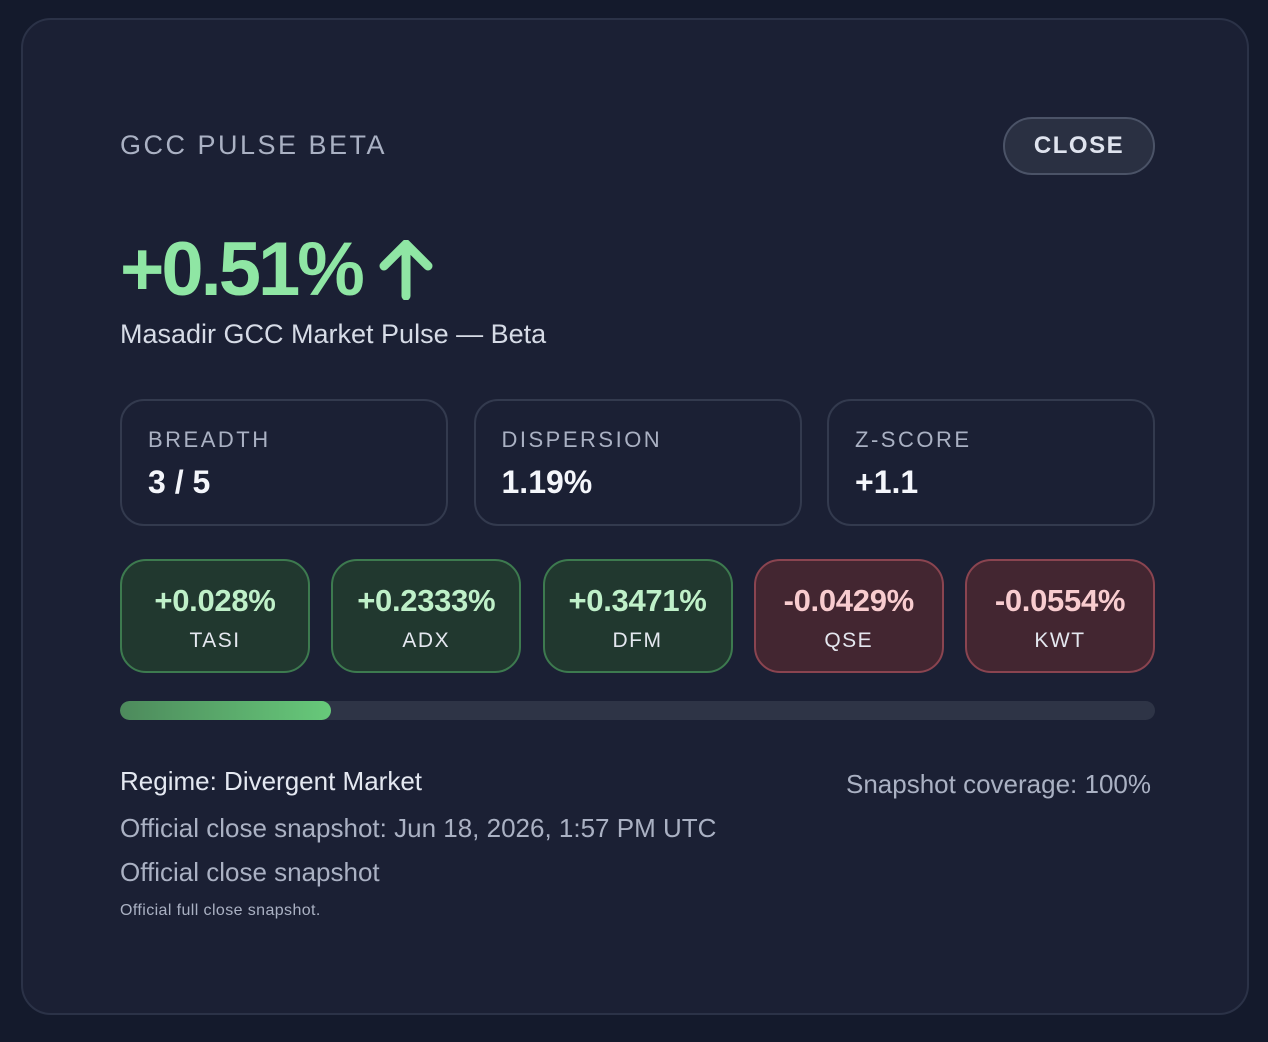  I want to click on metric-label: Z-SCORE, so click(913, 439).